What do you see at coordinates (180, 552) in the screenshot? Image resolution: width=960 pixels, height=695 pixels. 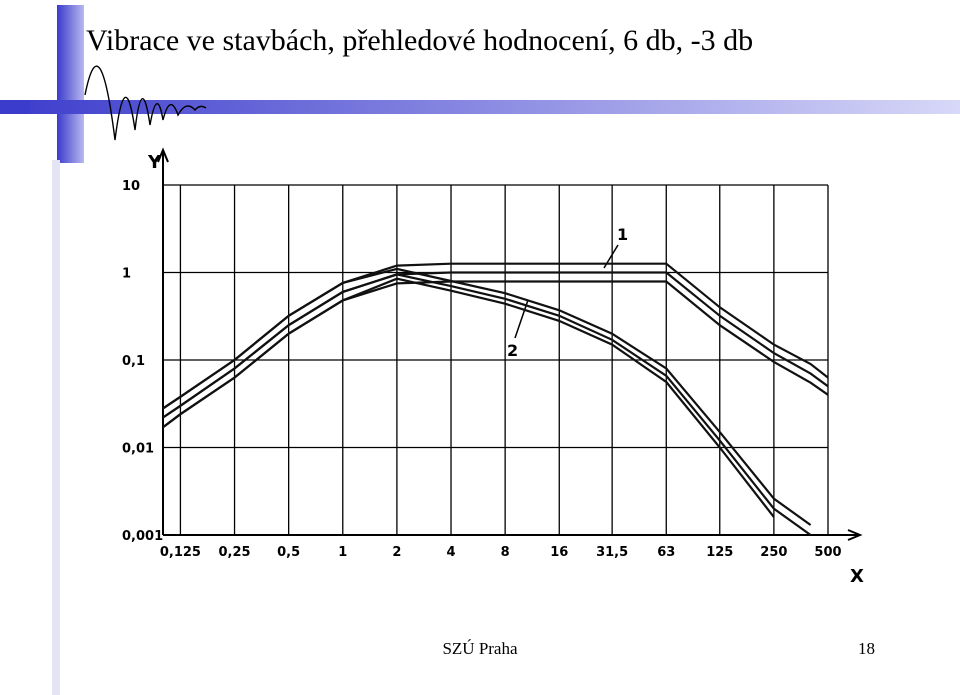 I see `x-tick-label: 0,125` at bounding box center [180, 552].